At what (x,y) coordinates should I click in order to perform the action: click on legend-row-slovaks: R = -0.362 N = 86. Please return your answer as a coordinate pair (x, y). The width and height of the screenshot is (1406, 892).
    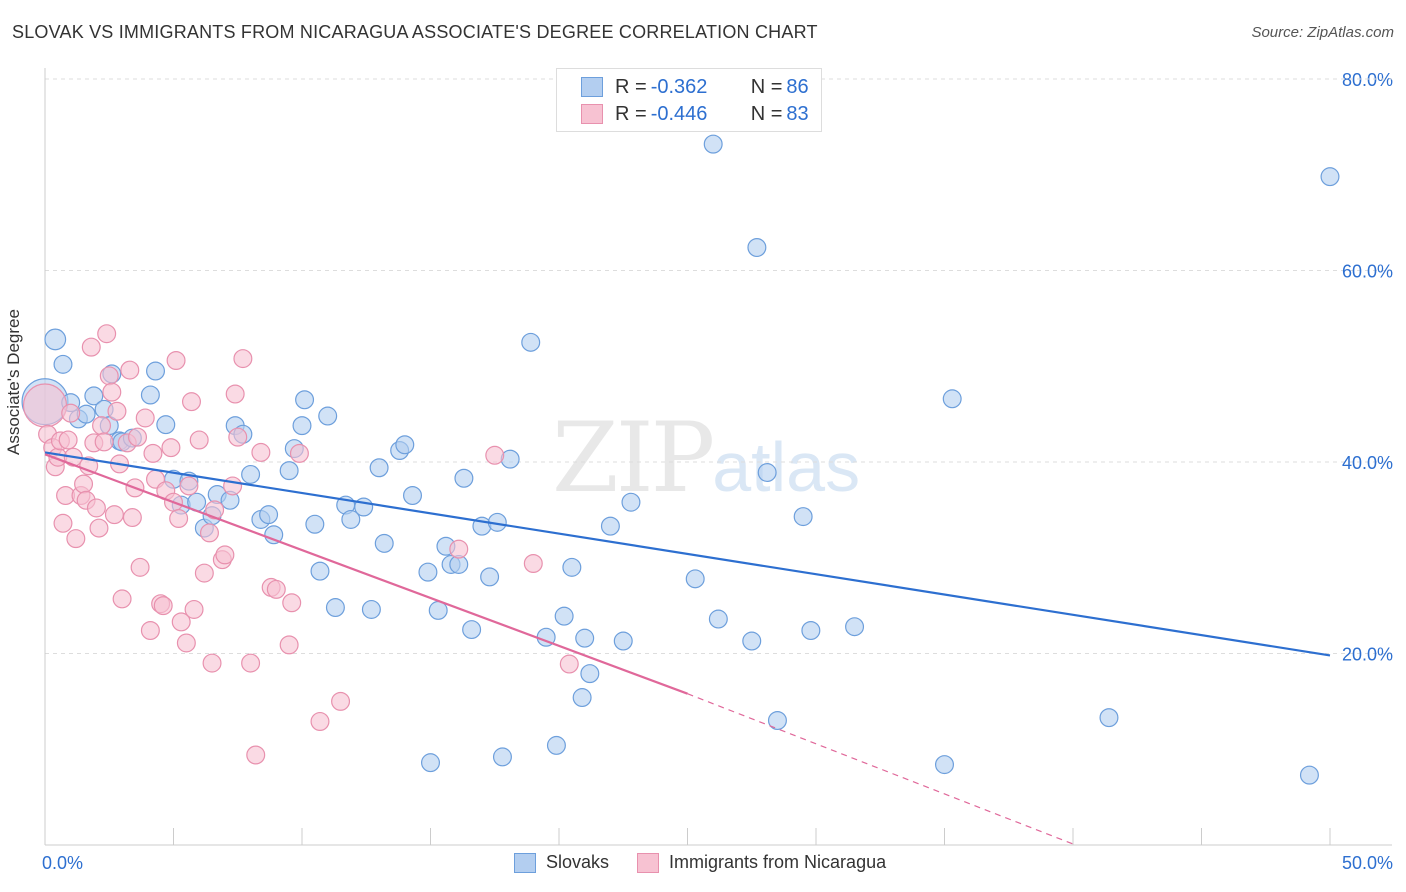
    Looking at the image, I should click on (695, 87).